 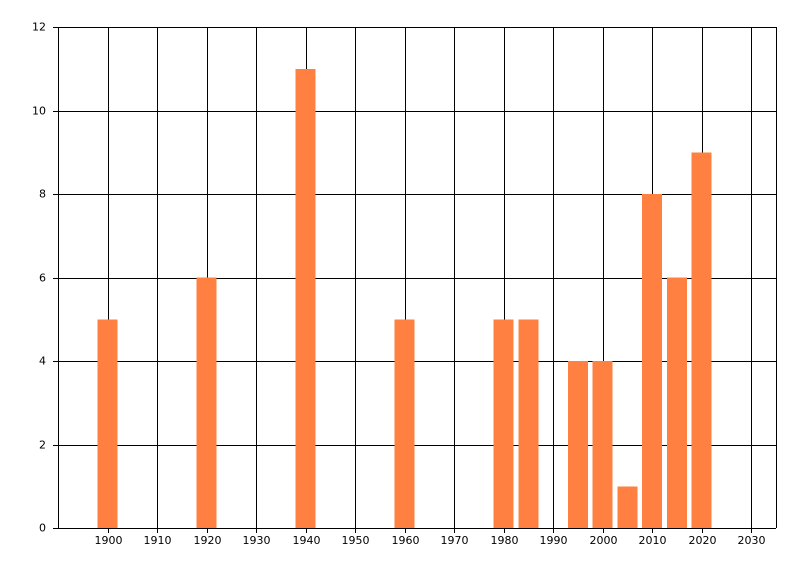 I want to click on y-tick-label: 0, so click(x=42, y=528).